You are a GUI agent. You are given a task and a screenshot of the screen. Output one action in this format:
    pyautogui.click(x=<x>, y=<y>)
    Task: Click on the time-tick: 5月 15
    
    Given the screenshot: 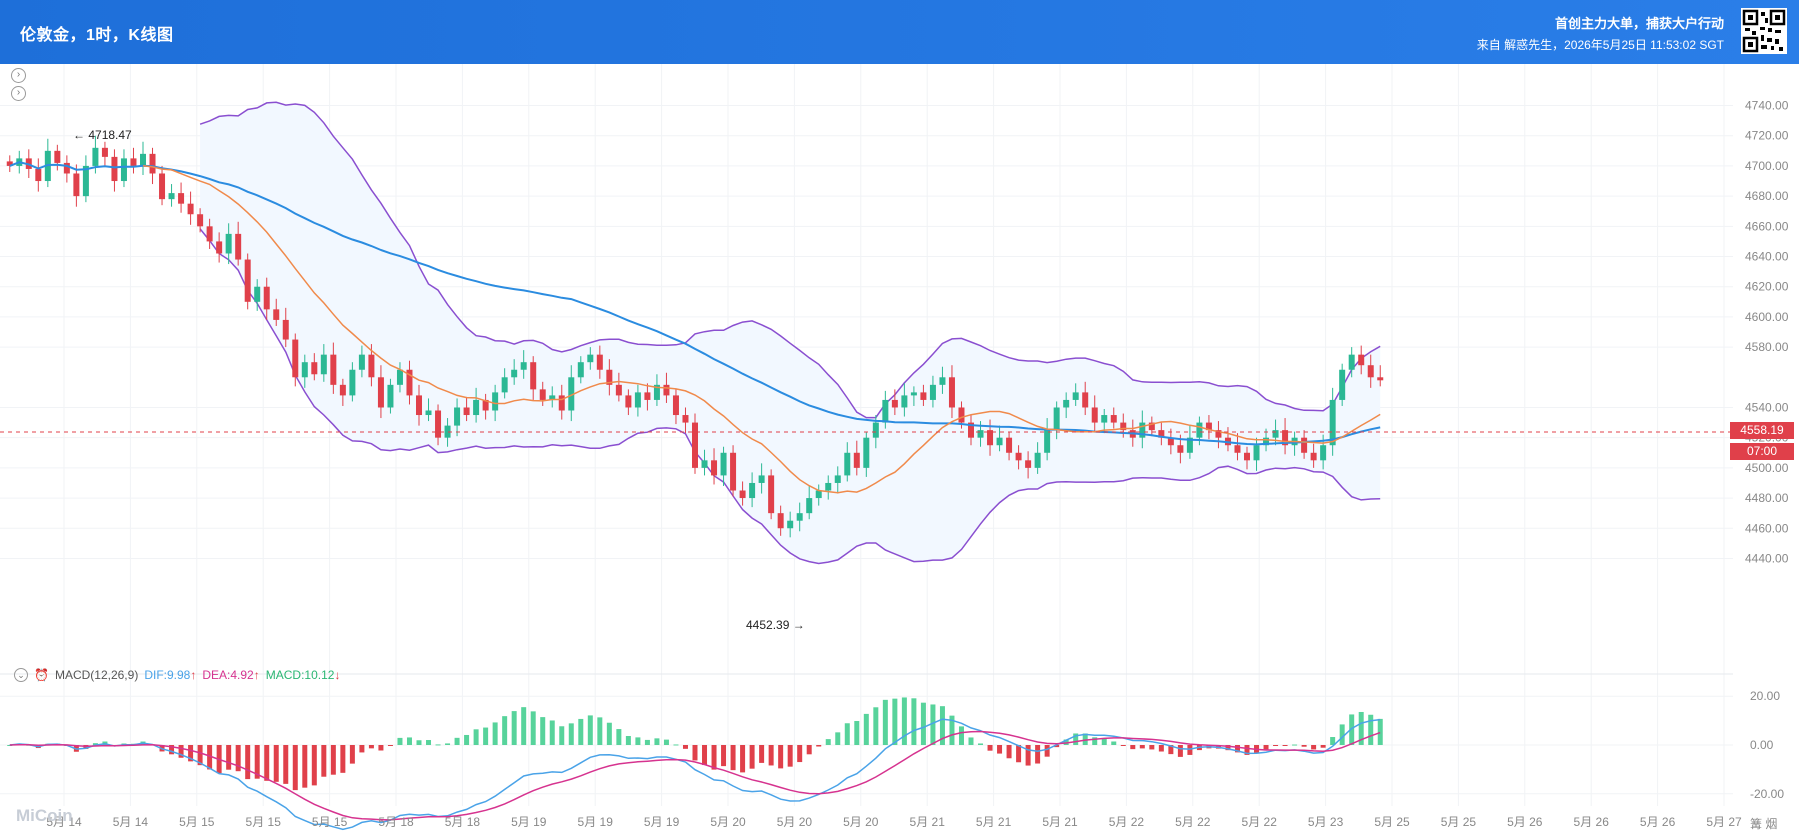 What is the action you would take?
    pyautogui.click(x=330, y=822)
    